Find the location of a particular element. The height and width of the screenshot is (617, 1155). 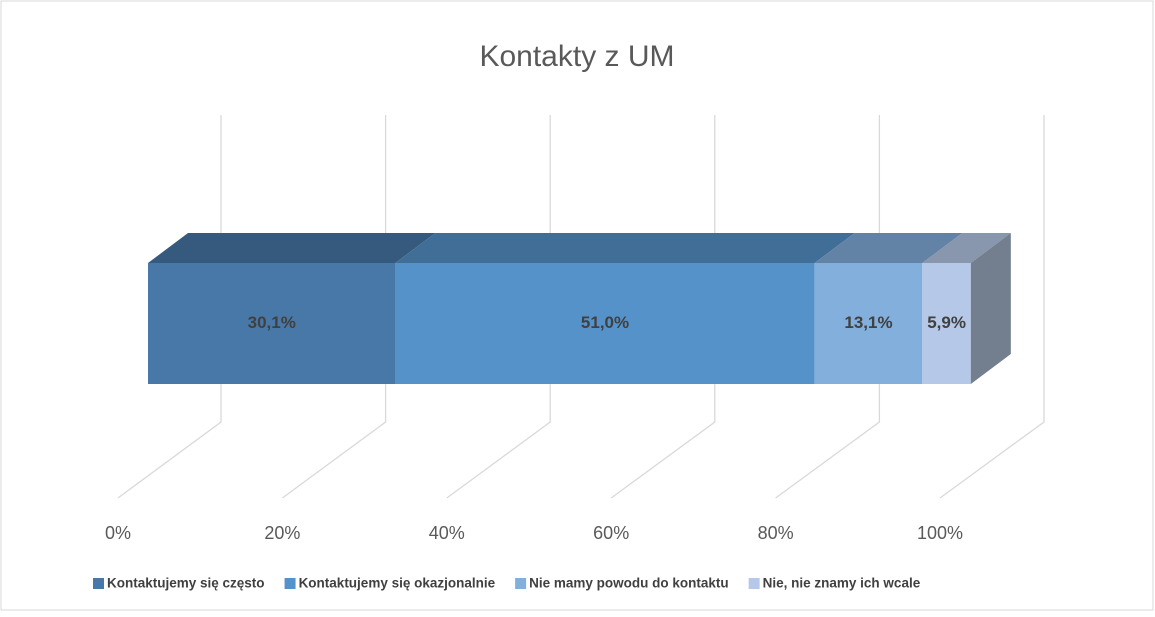

data-label: 13,1% is located at coordinates (868, 322).